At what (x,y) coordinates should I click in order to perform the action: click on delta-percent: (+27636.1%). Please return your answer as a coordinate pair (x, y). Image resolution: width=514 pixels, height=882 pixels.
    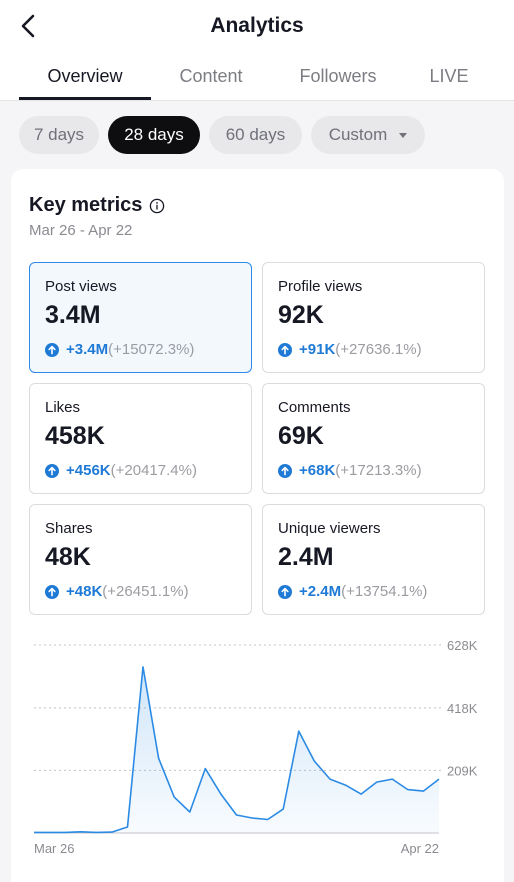
    Looking at the image, I should click on (378, 349).